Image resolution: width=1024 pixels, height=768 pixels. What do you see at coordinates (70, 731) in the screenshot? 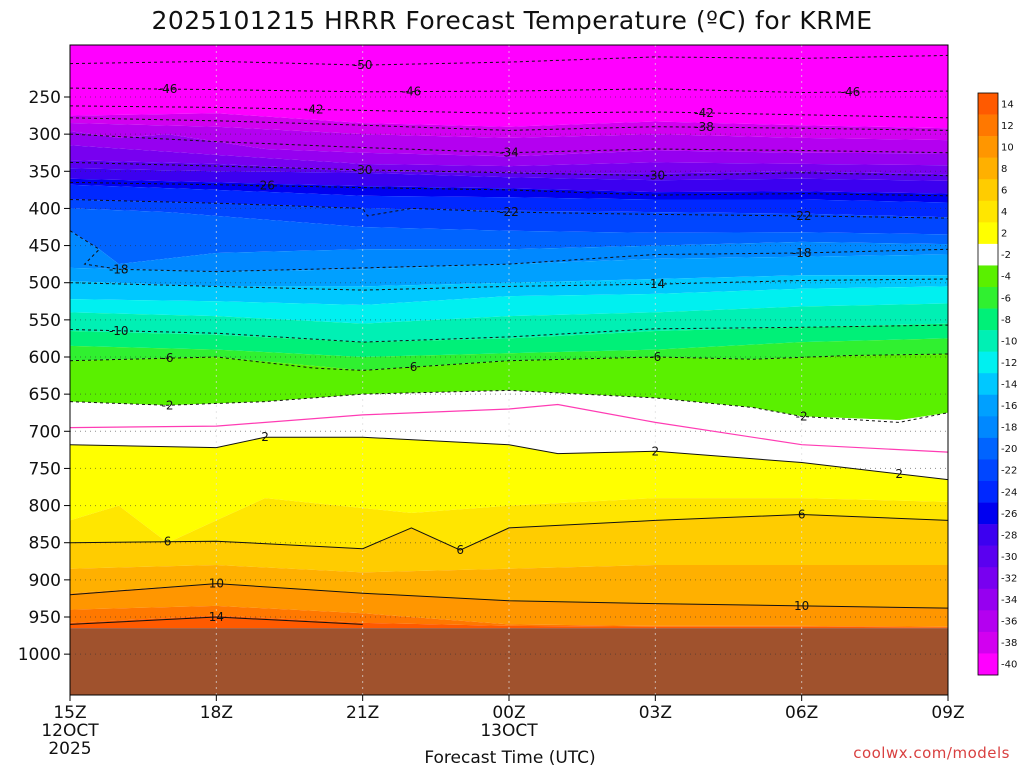
I see `x-tick-0-1: 12OCT` at bounding box center [70, 731].